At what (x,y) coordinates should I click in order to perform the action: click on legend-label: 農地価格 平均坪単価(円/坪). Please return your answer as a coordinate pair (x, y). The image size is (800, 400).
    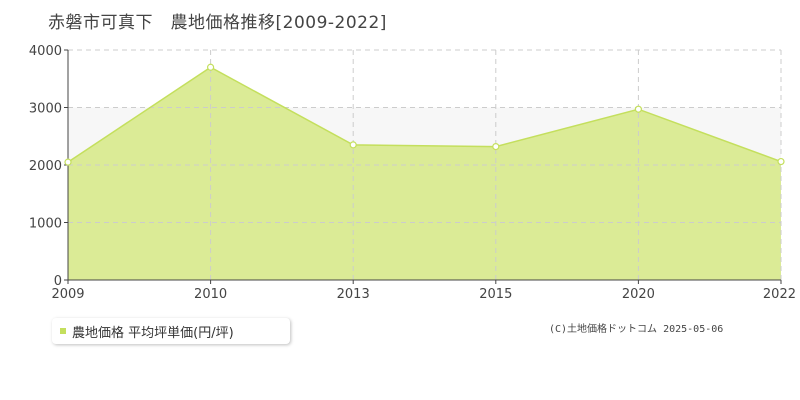
    Looking at the image, I should click on (153, 333).